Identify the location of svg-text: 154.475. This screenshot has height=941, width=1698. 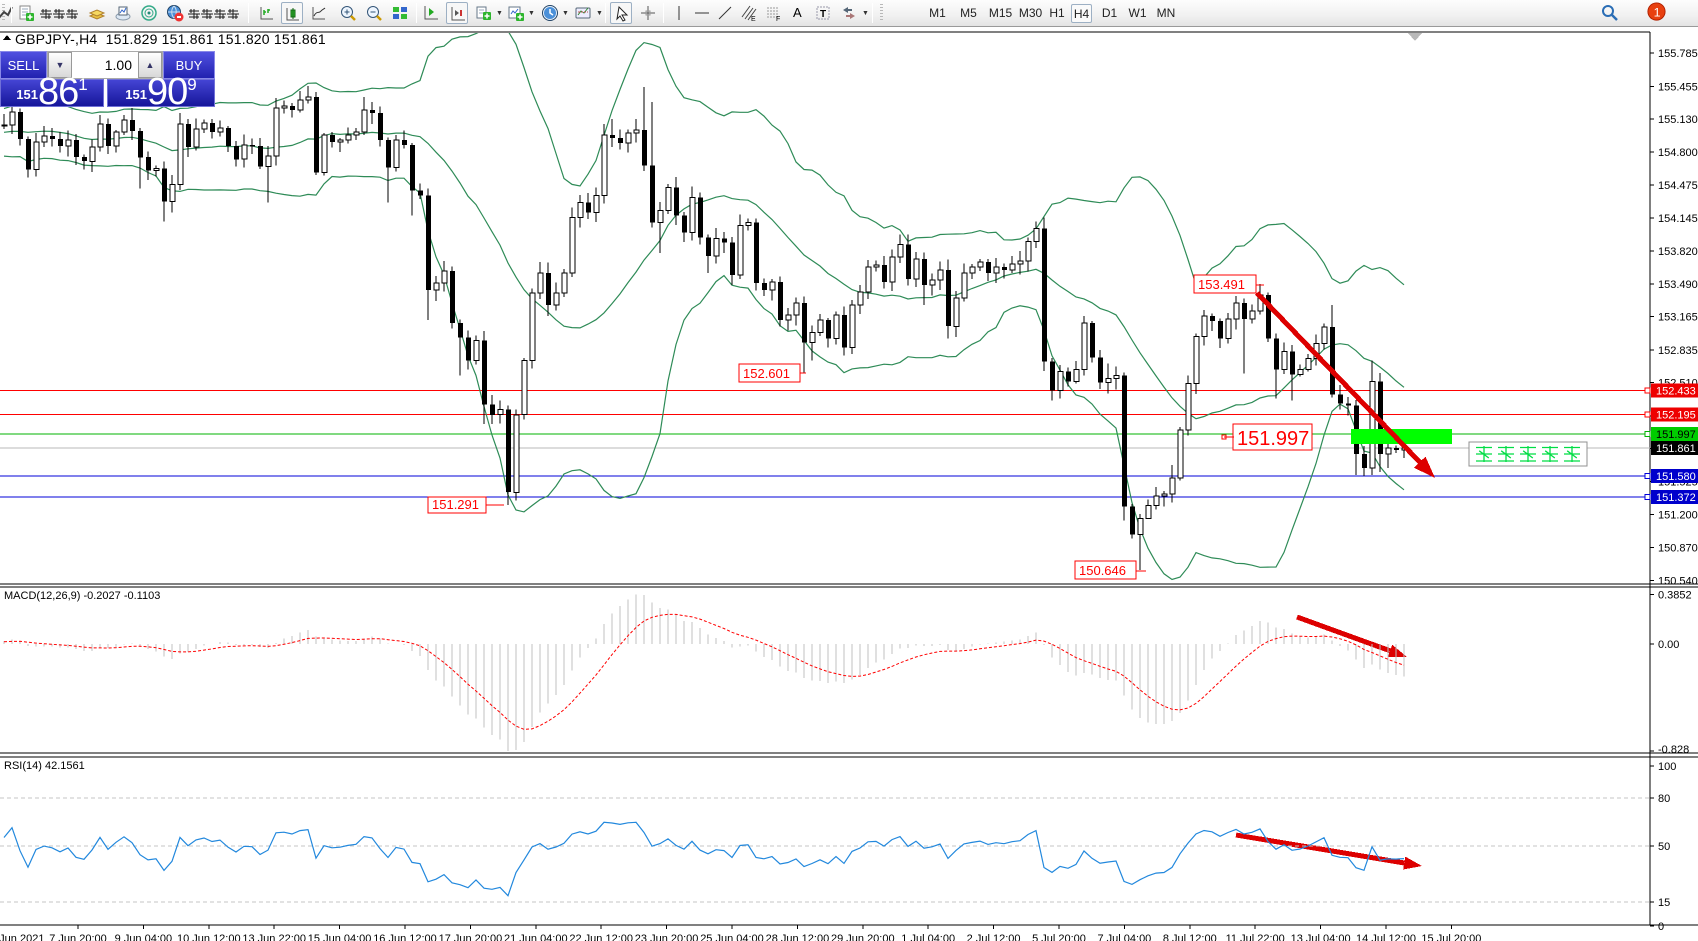
(1678, 186).